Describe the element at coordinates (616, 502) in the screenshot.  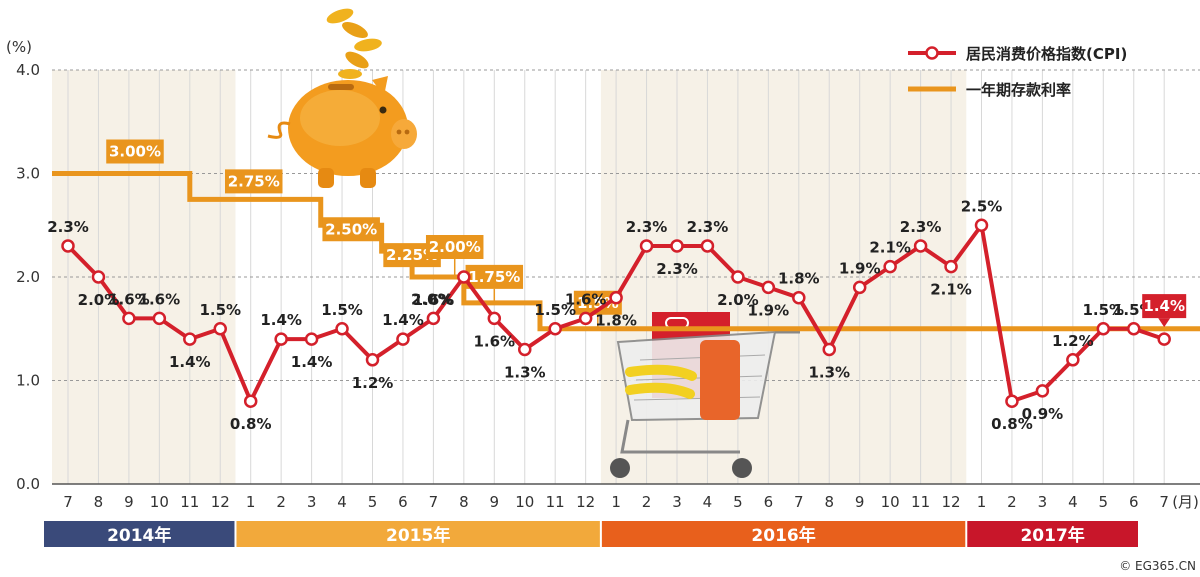
I see `x-tick-label: 1` at that location.